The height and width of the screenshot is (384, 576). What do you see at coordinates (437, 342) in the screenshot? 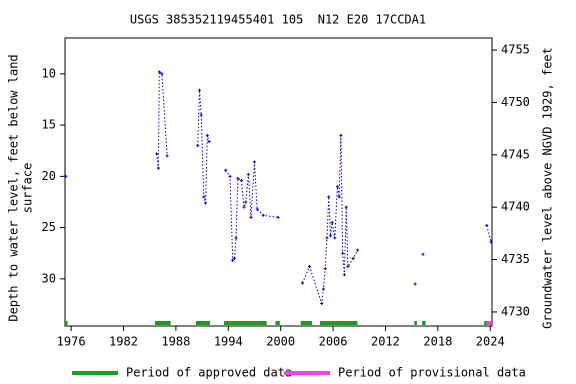
I see `x-tick-label: 2018` at bounding box center [437, 342].